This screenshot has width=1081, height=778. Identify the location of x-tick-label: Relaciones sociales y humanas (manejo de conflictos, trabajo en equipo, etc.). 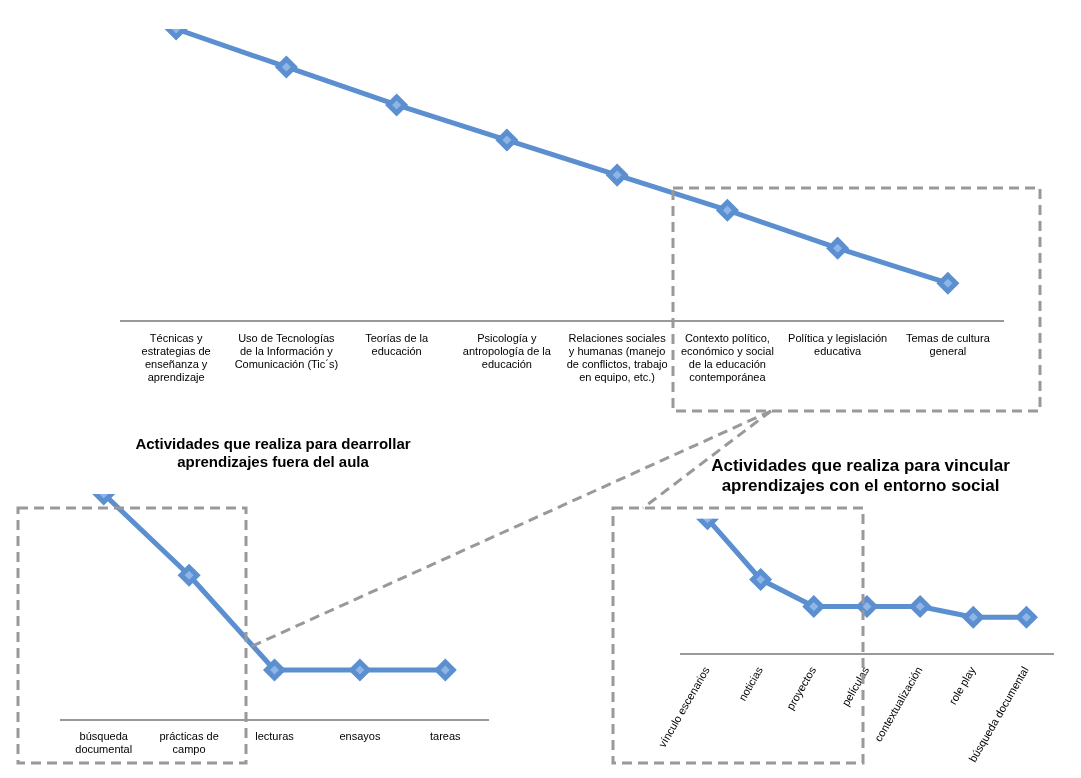
(617, 357).